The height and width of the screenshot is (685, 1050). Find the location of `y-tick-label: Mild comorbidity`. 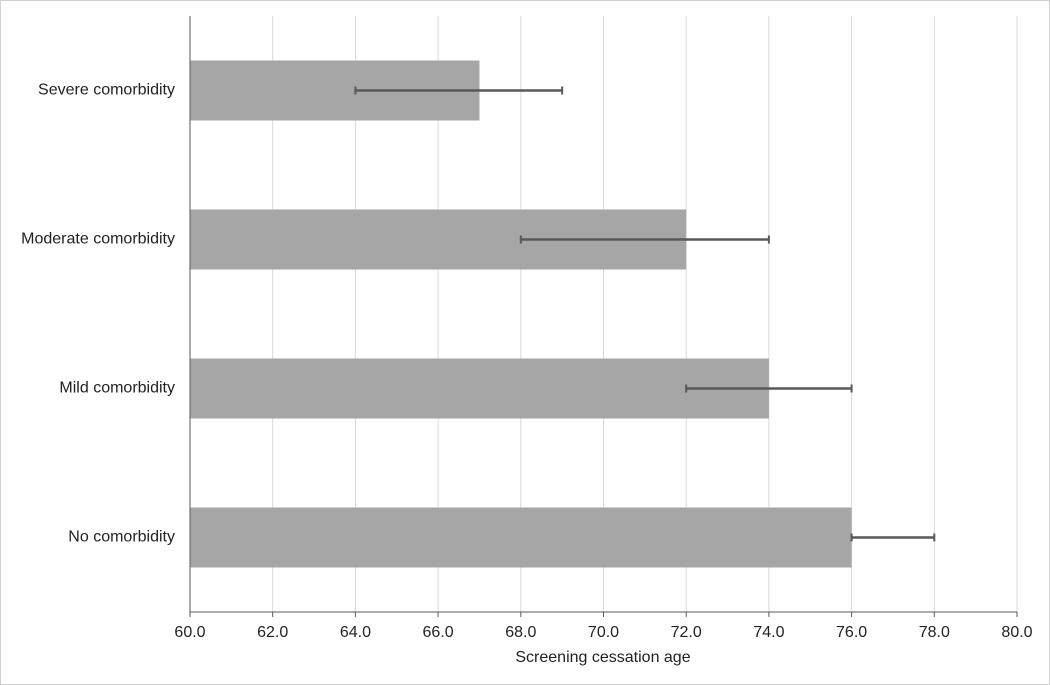

y-tick-label: Mild comorbidity is located at coordinates (117, 388).